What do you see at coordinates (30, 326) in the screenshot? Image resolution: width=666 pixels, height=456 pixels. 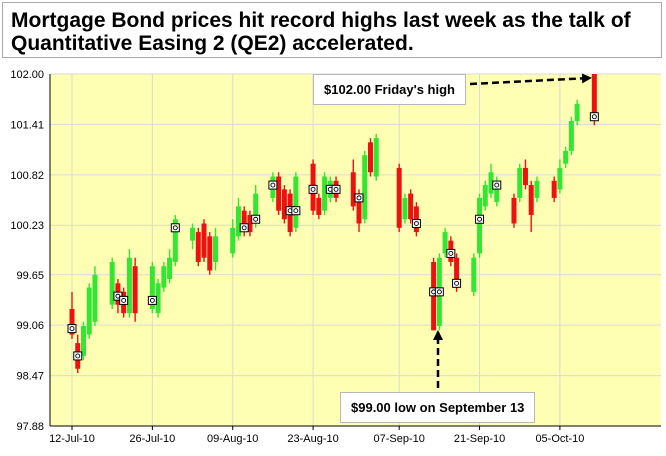 I see `y-tick-label: 99.06` at bounding box center [30, 326].